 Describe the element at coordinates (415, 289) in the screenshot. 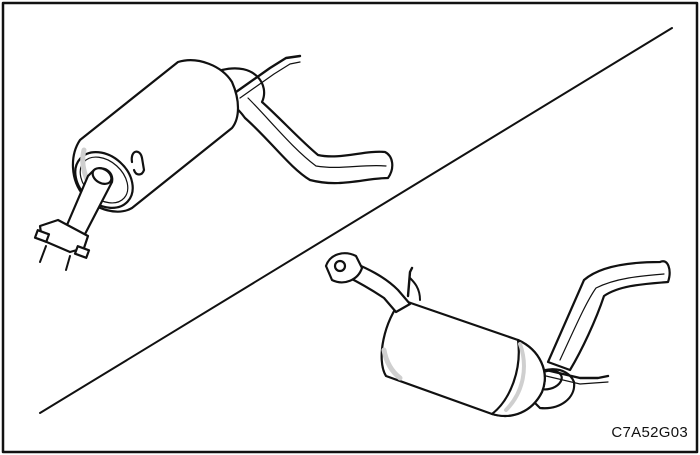

I see `hanger-rod-bottom-right-b` at that location.